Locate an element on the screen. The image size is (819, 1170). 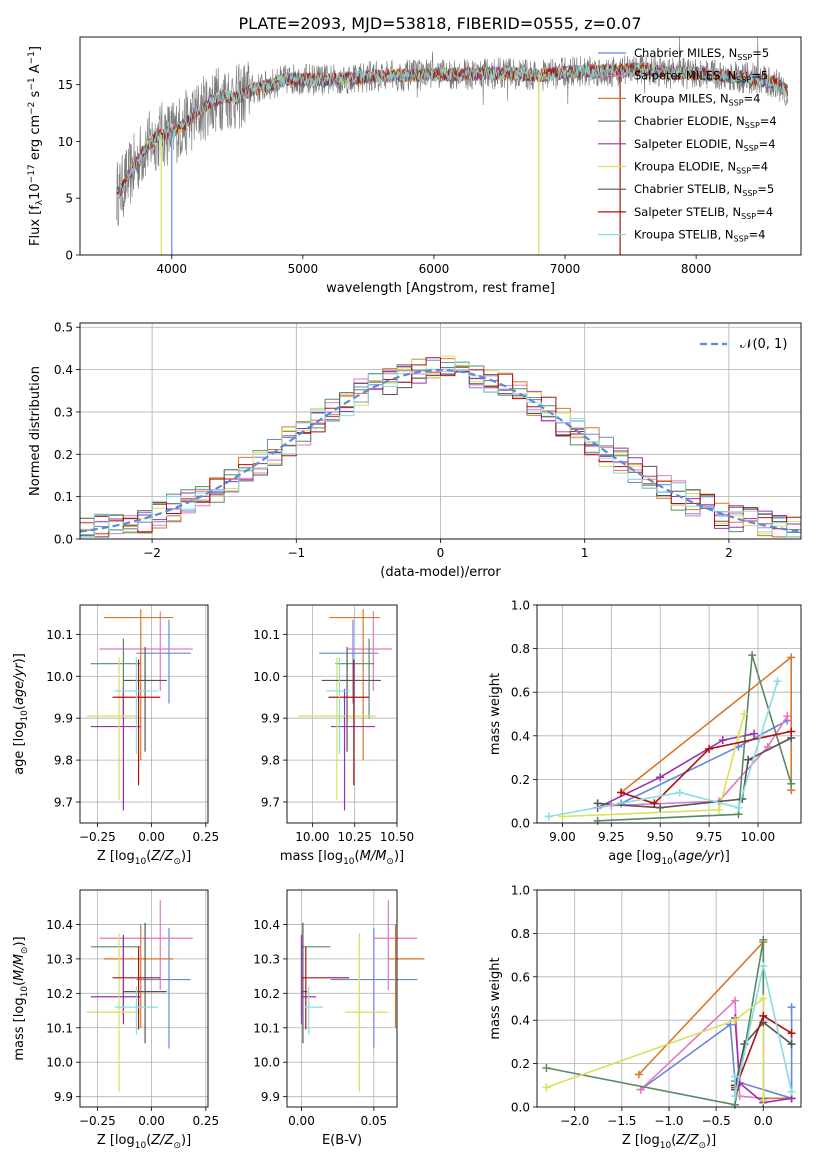
mass-weight-vs-age-y-axis-label: mass weight is located at coordinates (495, 714).